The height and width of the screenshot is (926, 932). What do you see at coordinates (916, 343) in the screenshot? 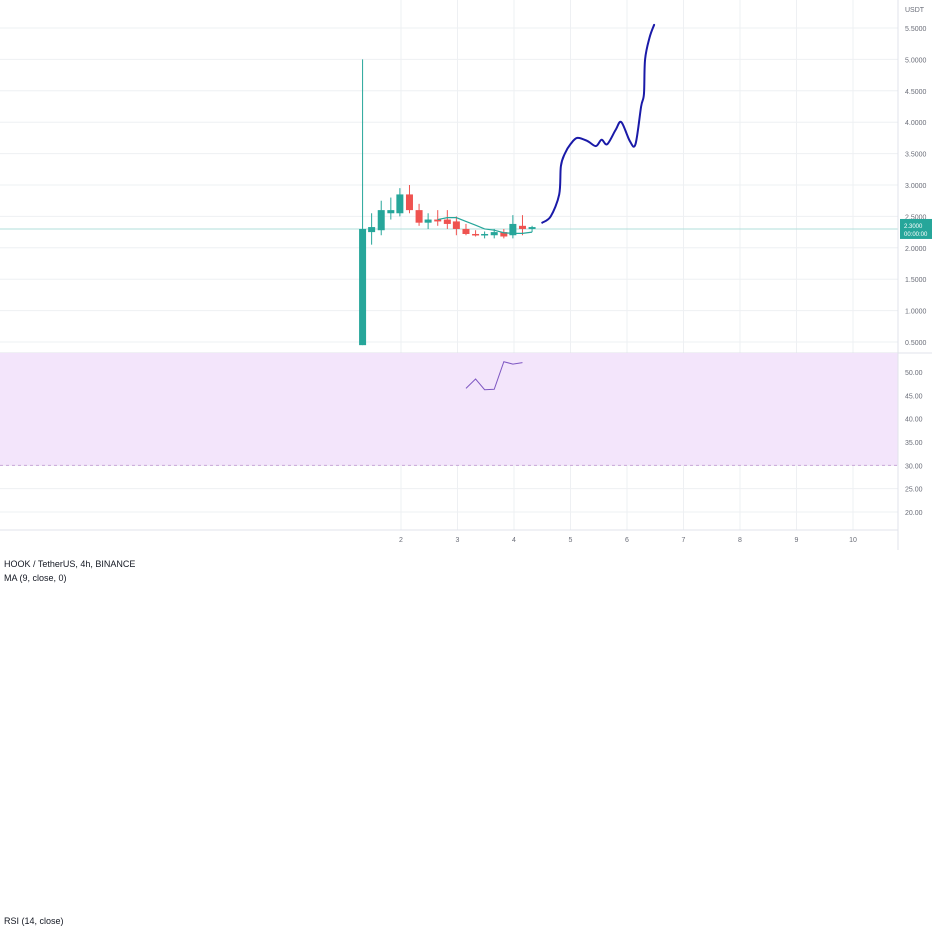
I see `price-tick-label: 0.5000` at bounding box center [916, 343].